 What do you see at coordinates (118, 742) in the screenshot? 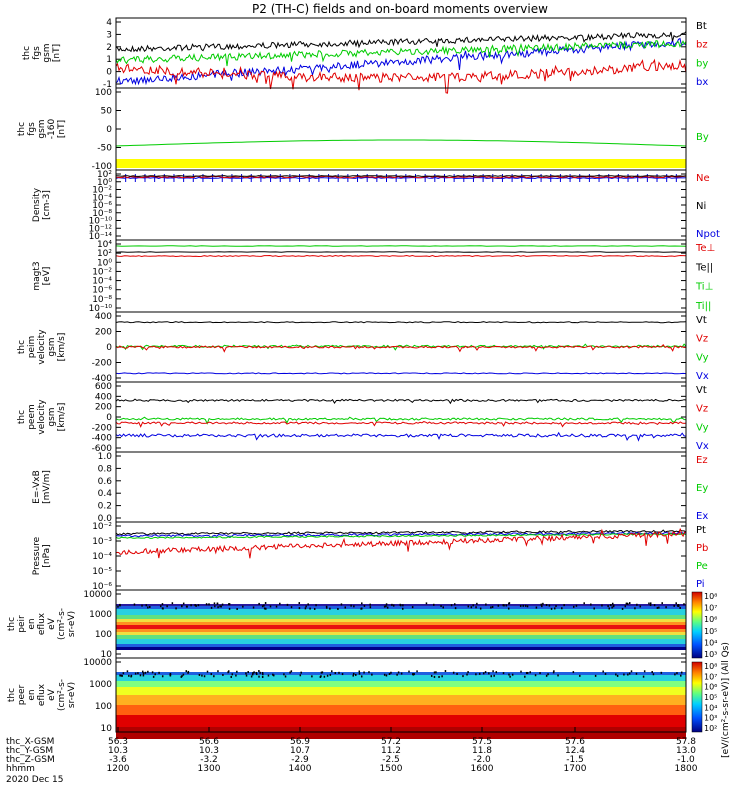
I see `x-axis-value: 56.3` at bounding box center [118, 742].